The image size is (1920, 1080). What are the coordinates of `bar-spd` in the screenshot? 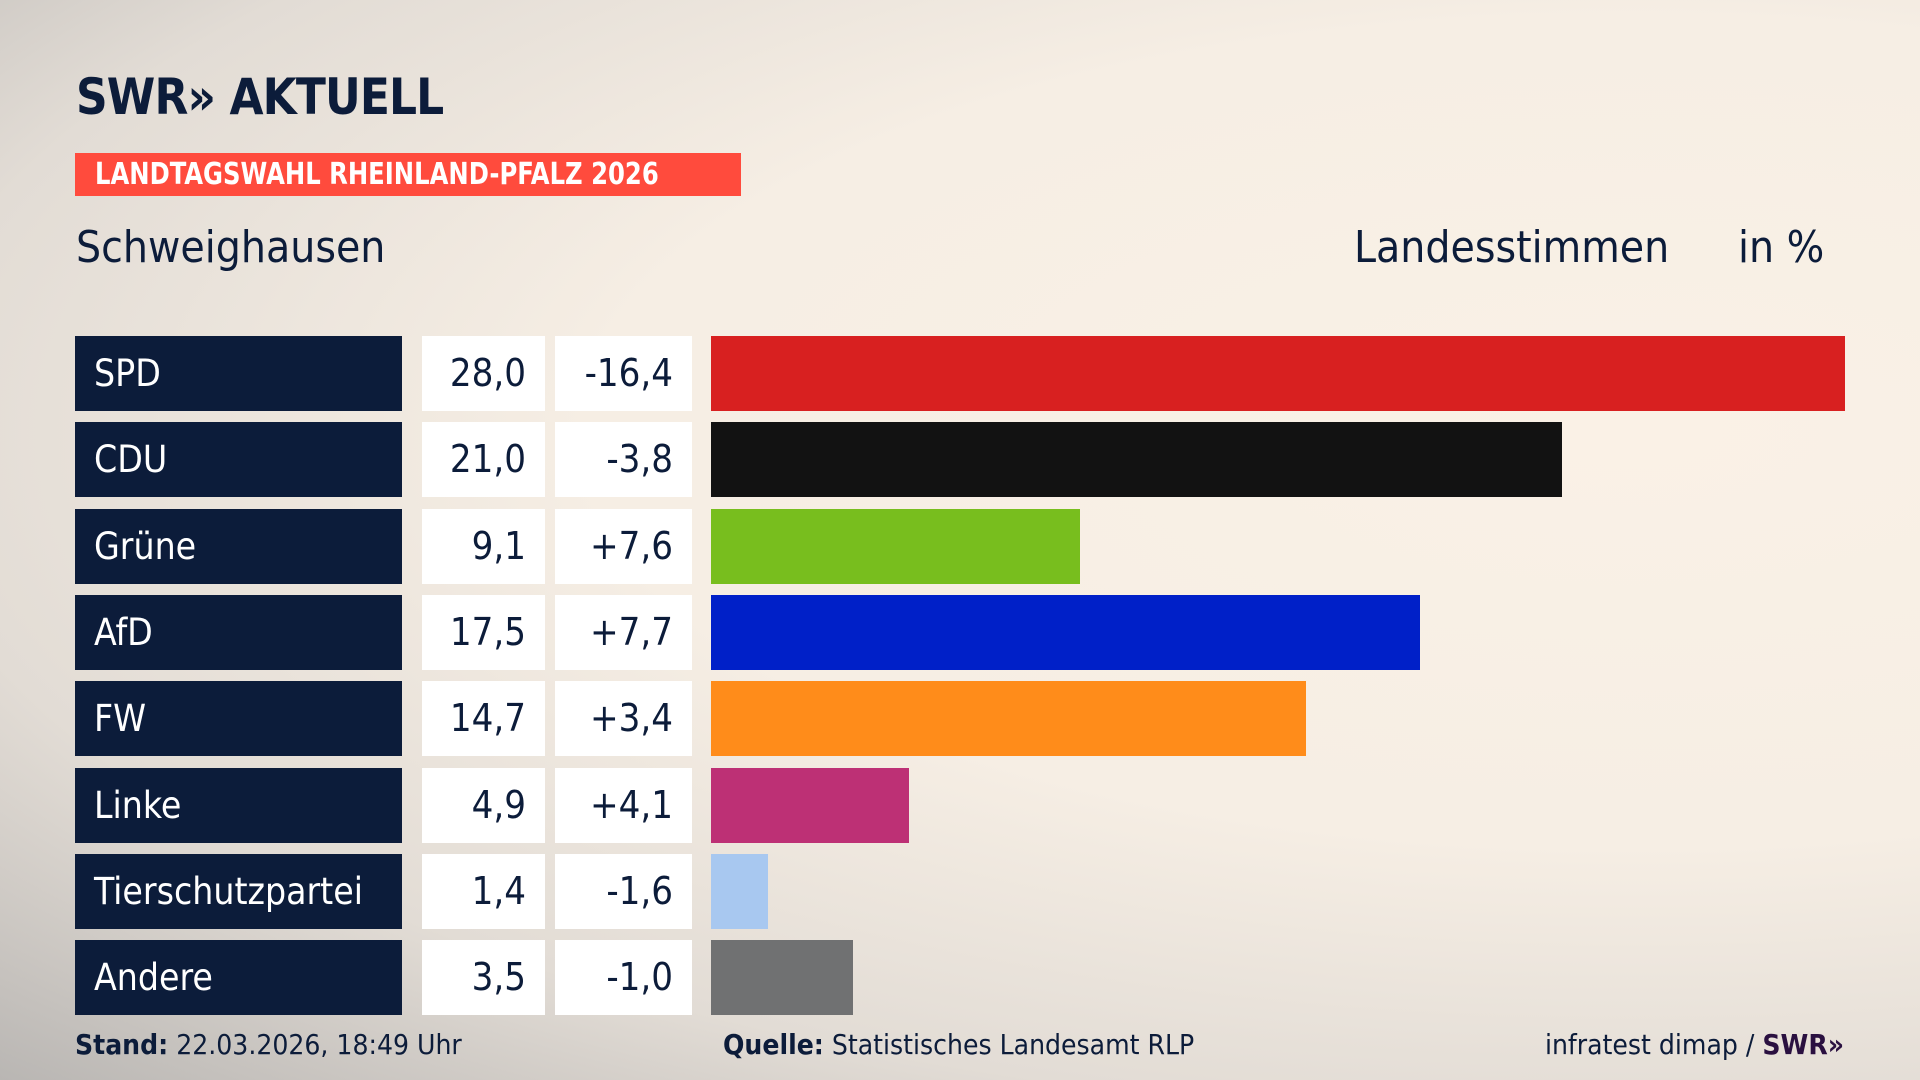 It's located at (1278, 373).